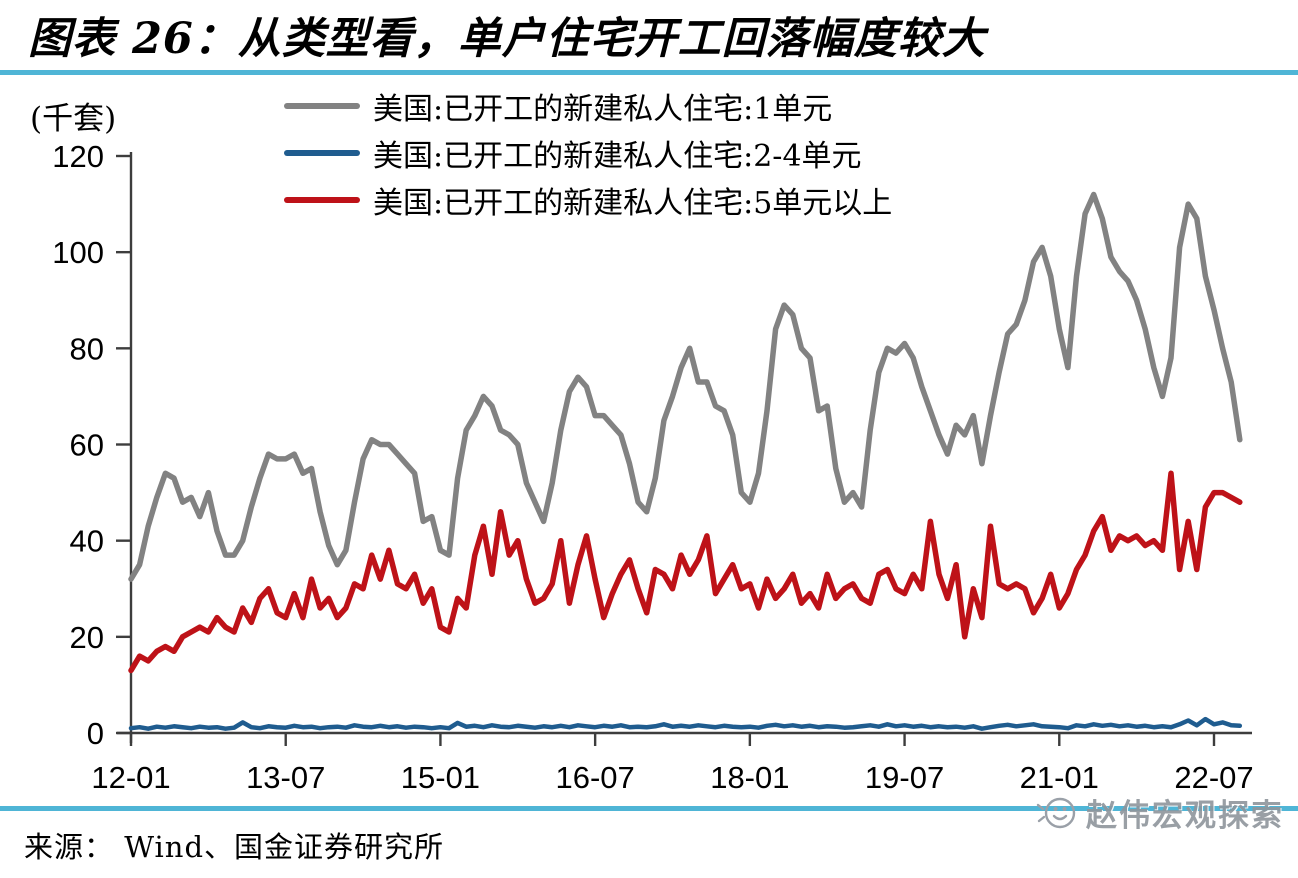 This screenshot has width=1298, height=878. What do you see at coordinates (87, 445) in the screenshot?
I see `y-tick-label: 60` at bounding box center [87, 445].